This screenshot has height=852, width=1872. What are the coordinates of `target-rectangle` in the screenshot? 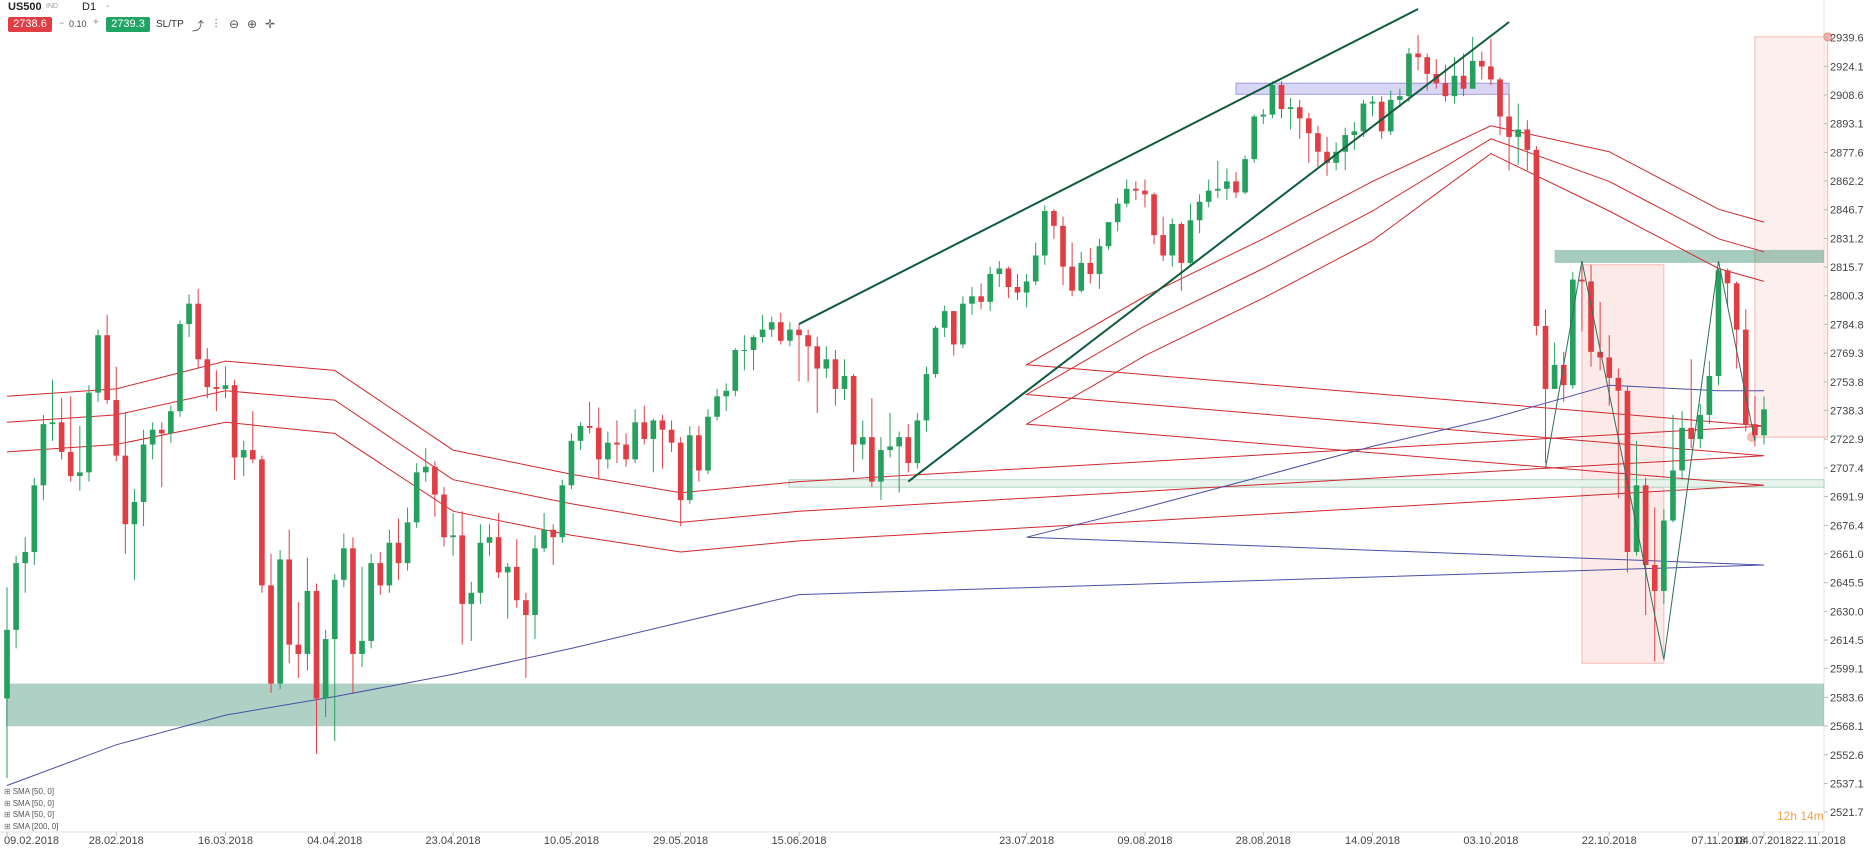 It's located at (1791, 237).